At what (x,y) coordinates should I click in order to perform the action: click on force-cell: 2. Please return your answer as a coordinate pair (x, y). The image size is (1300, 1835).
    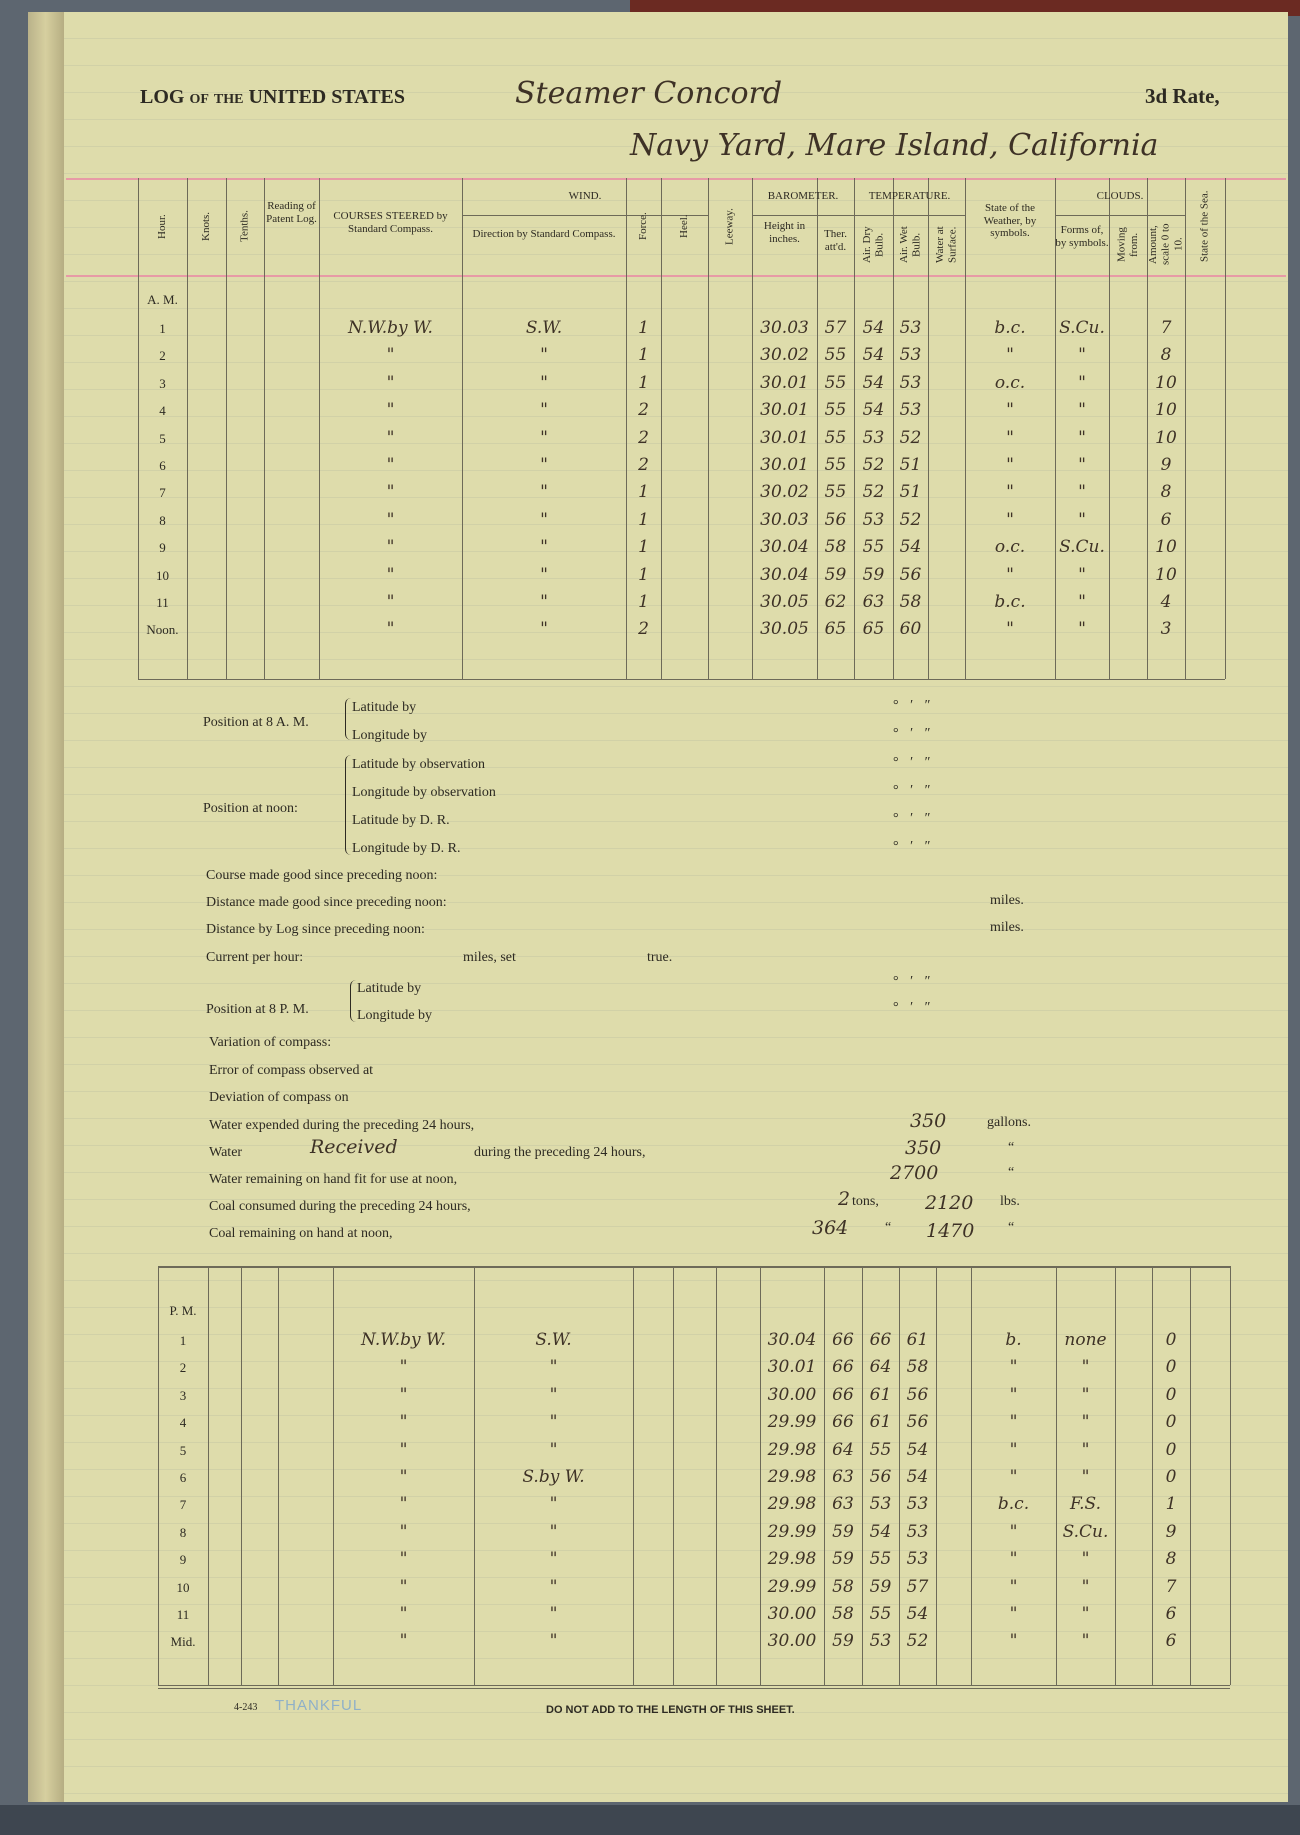
    Looking at the image, I should click on (643, 465).